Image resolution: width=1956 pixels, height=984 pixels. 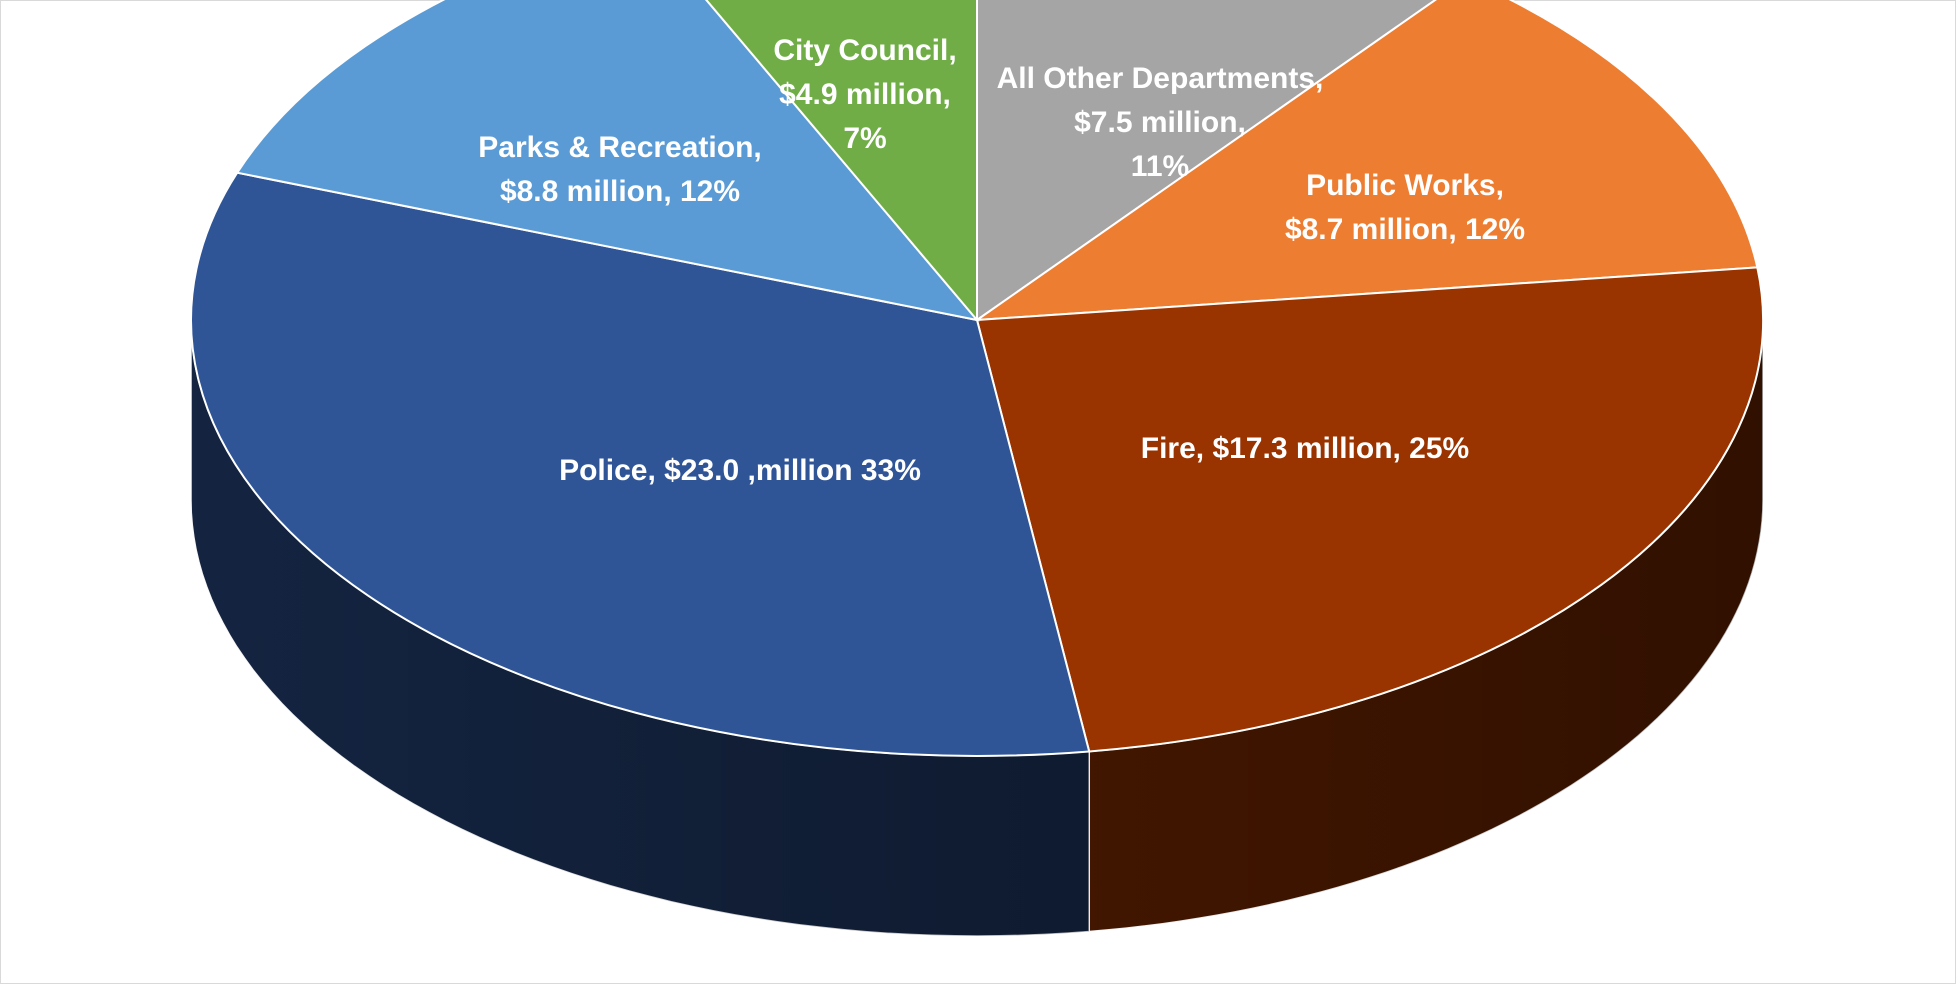 I want to click on pie-label-all-other-departments: All Other Departments, $7.5 million, 11%, so click(x=1160, y=122).